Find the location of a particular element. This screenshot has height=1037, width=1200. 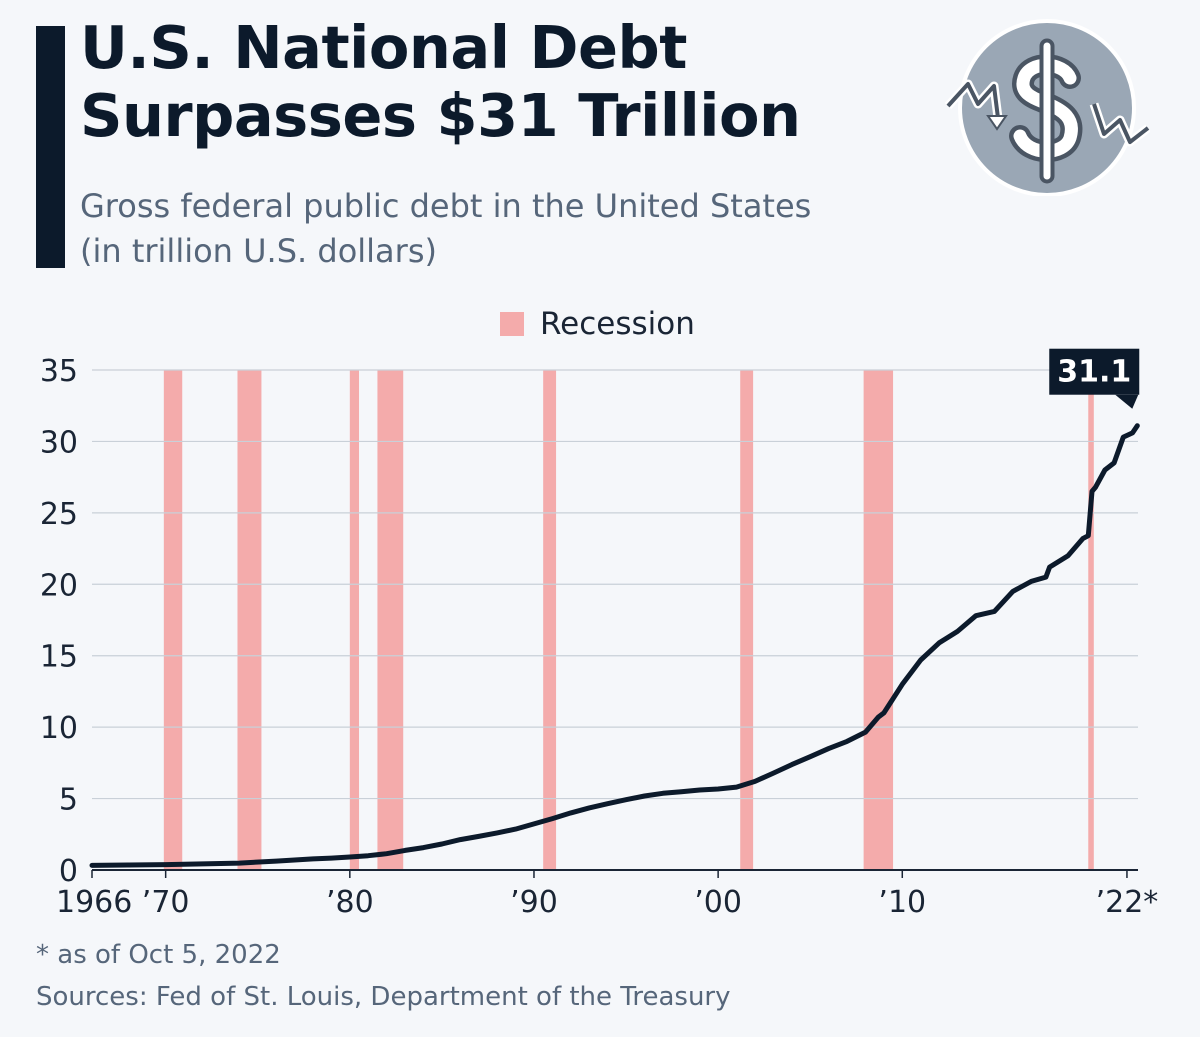

subtitle-line-2: (in trillion U.S. dollars) is located at coordinates (258, 251).